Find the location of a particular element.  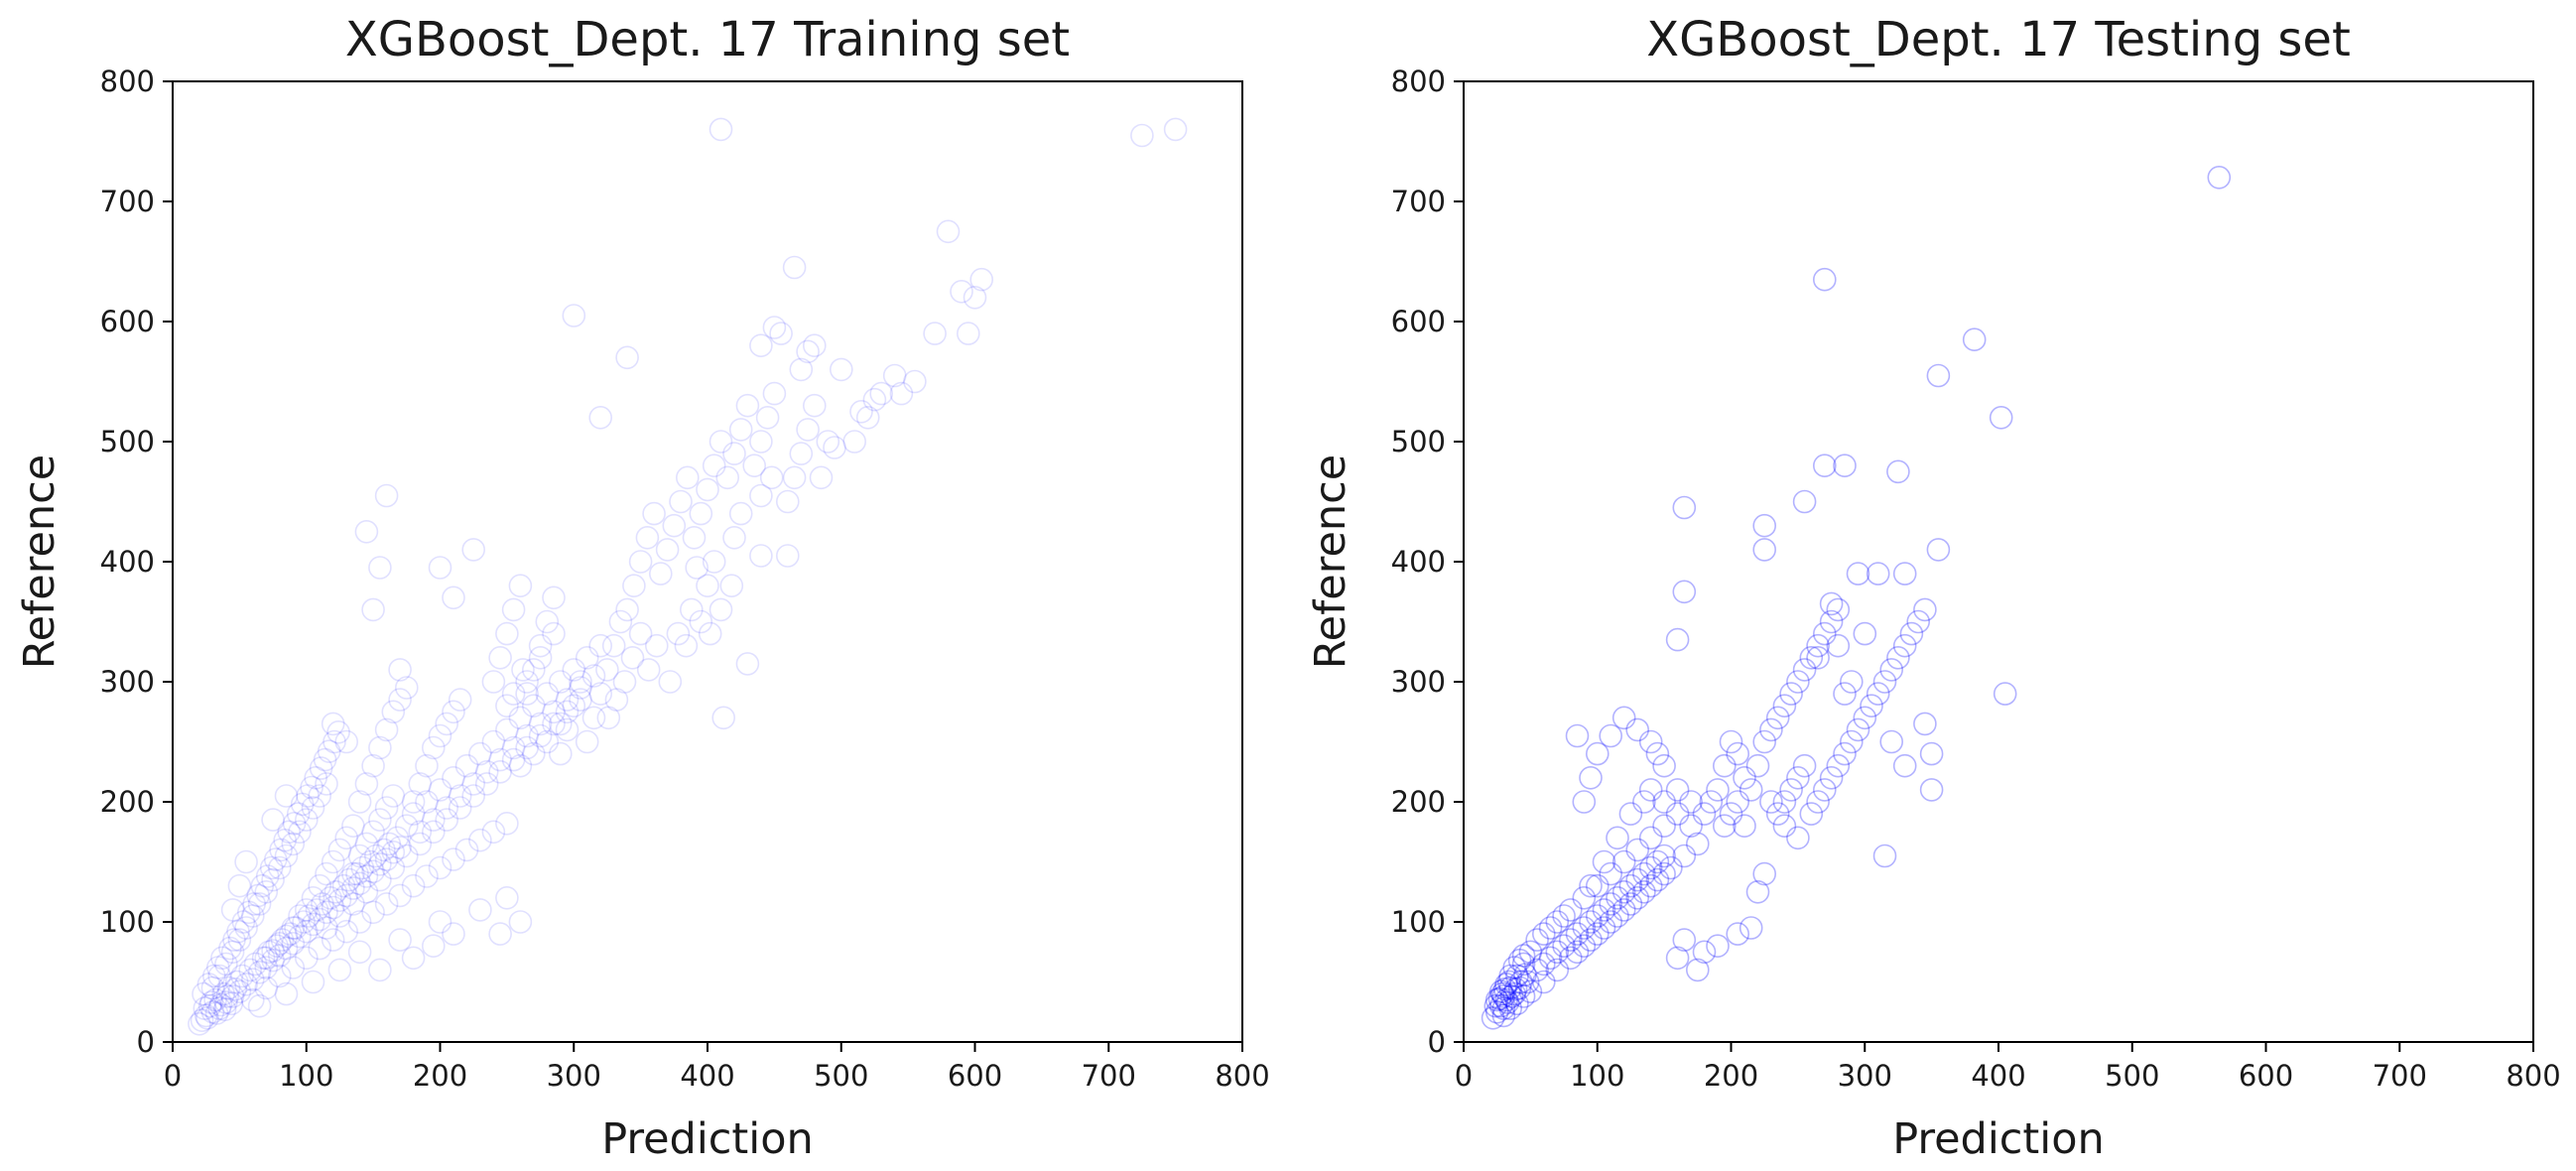

y-tick-label: 700 is located at coordinates (1418, 201).